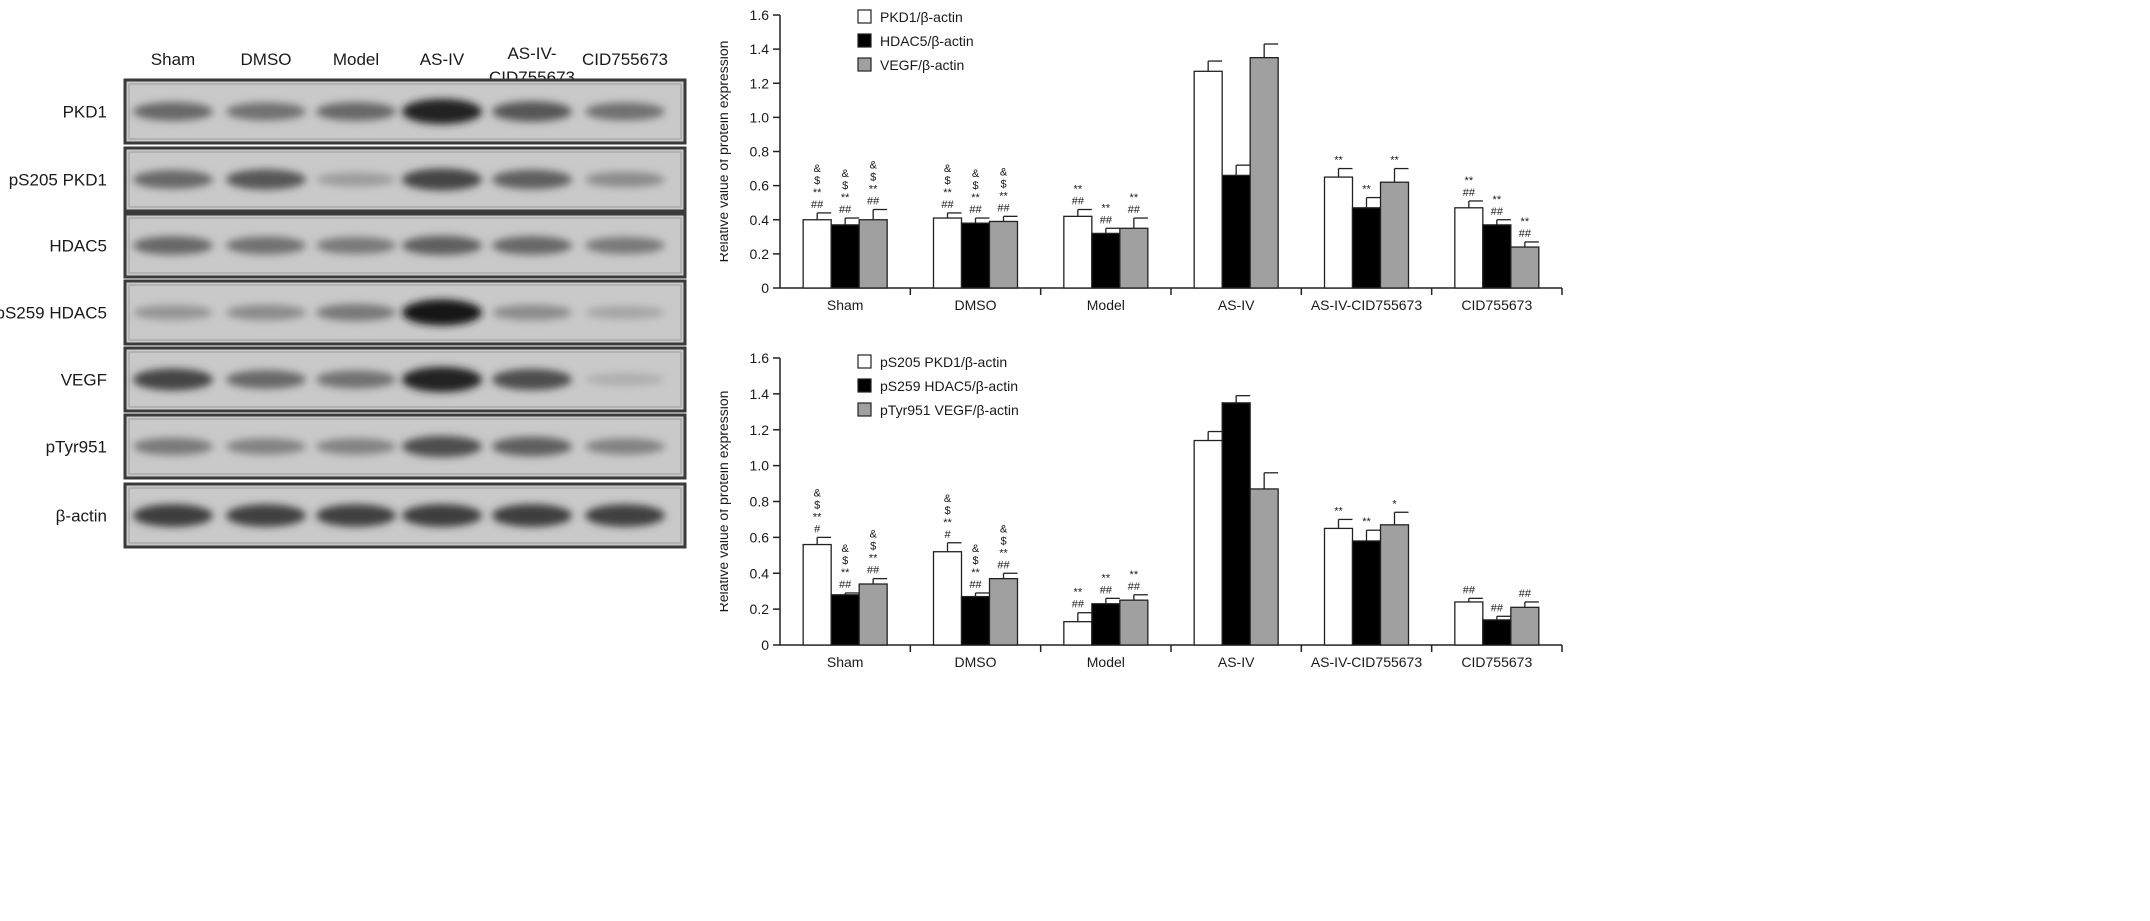 This screenshot has height=921, width=2150. What do you see at coordinates (976, 305) in the screenshot?
I see `x-tick-label: DMSO` at bounding box center [976, 305].